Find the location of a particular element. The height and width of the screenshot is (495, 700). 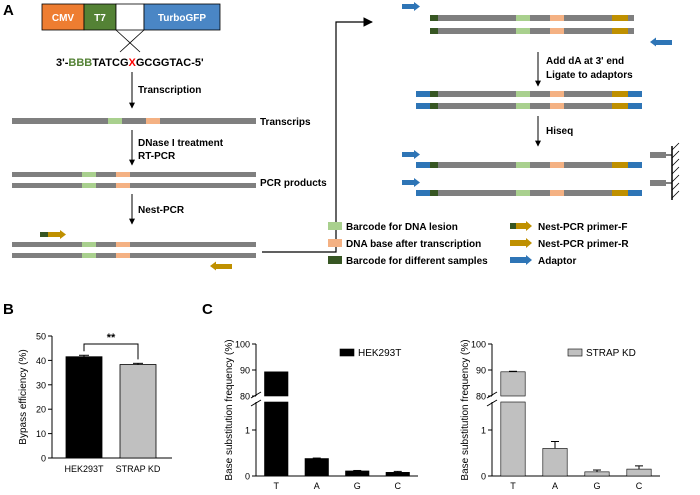

seq-lesion: X is located at coordinates (133, 63).